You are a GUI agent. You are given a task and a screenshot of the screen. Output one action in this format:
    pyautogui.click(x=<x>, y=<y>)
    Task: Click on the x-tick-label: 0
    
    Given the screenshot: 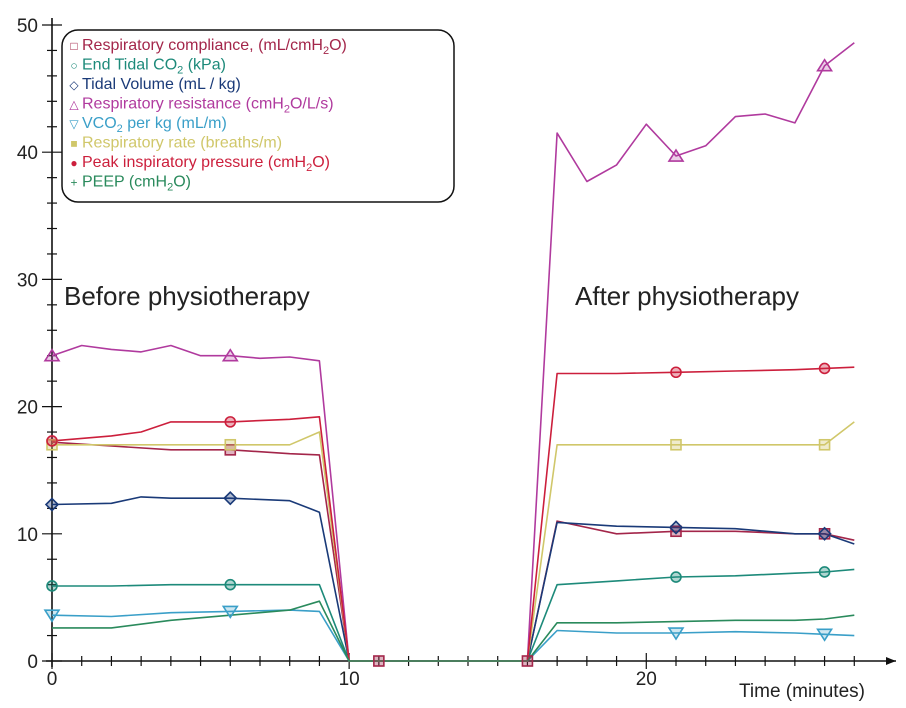 What is the action you would take?
    pyautogui.click(x=52, y=679)
    